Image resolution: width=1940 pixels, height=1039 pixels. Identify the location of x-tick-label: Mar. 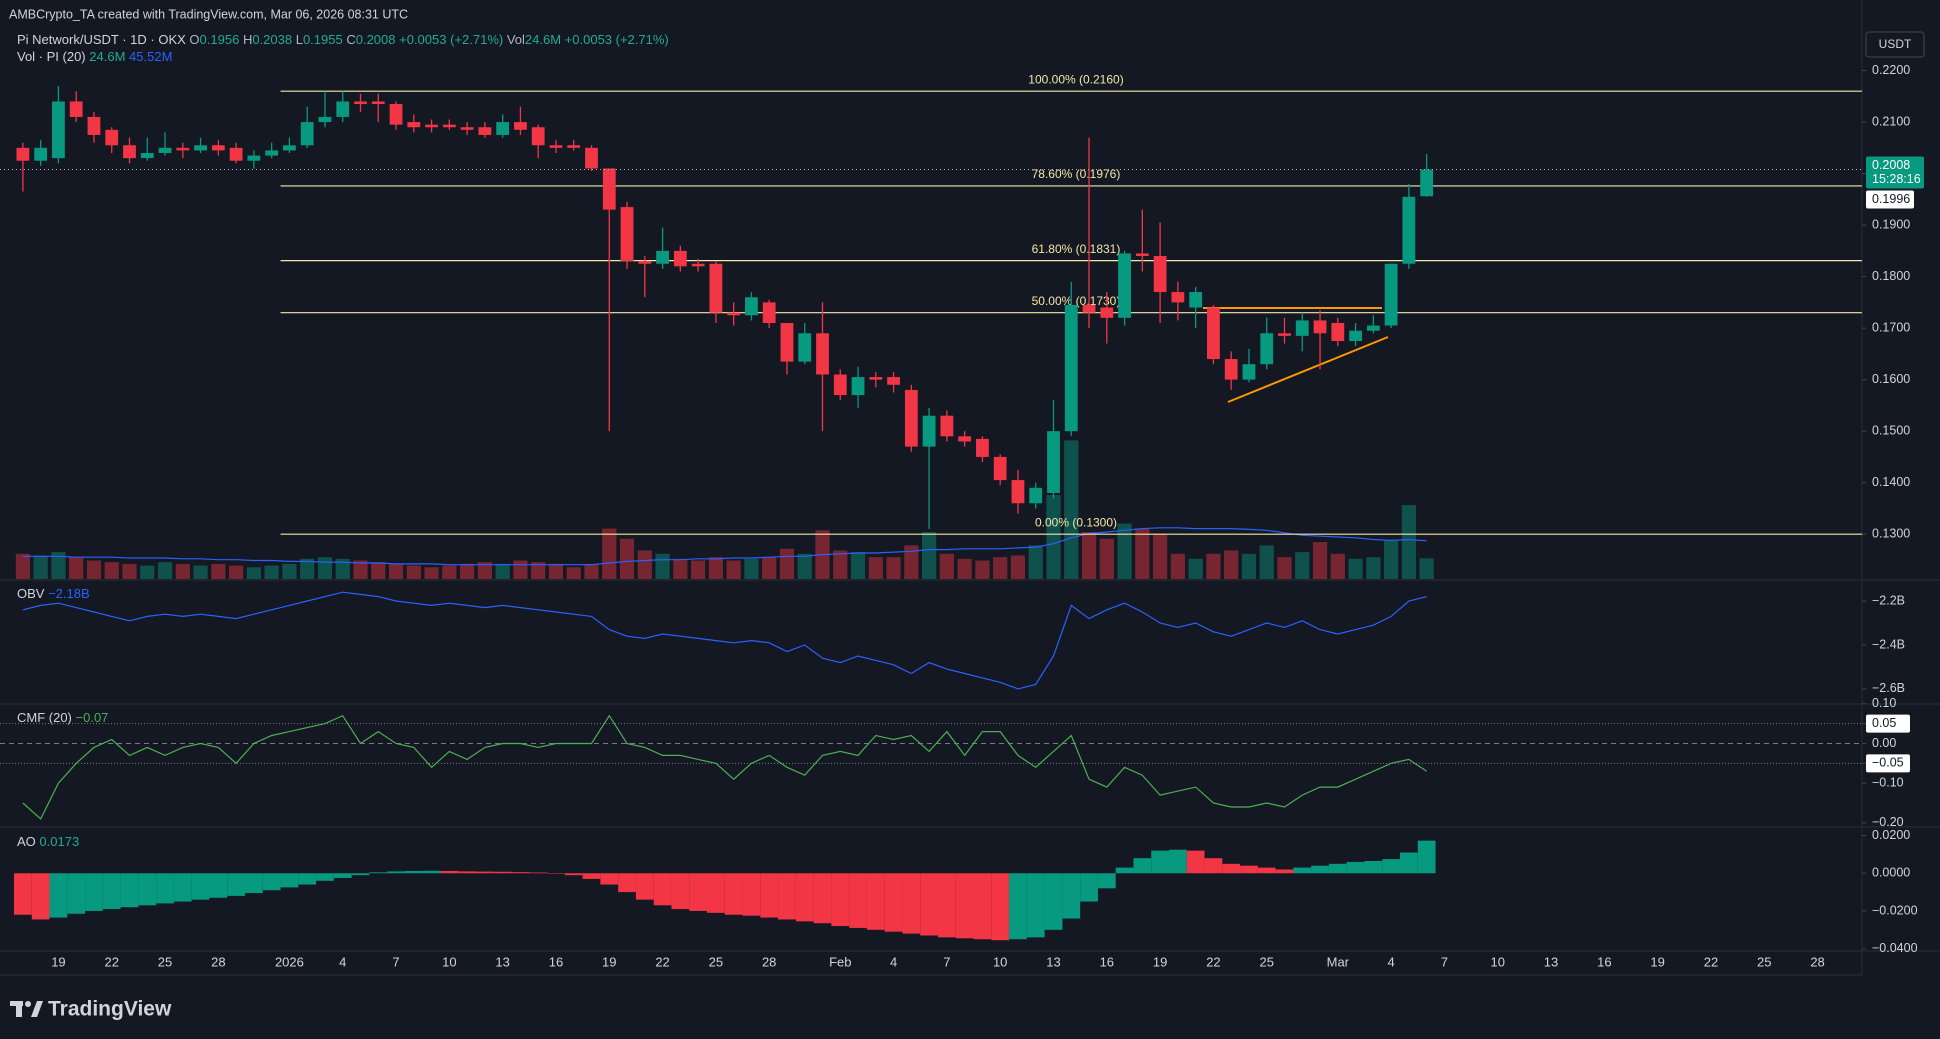
(1338, 961).